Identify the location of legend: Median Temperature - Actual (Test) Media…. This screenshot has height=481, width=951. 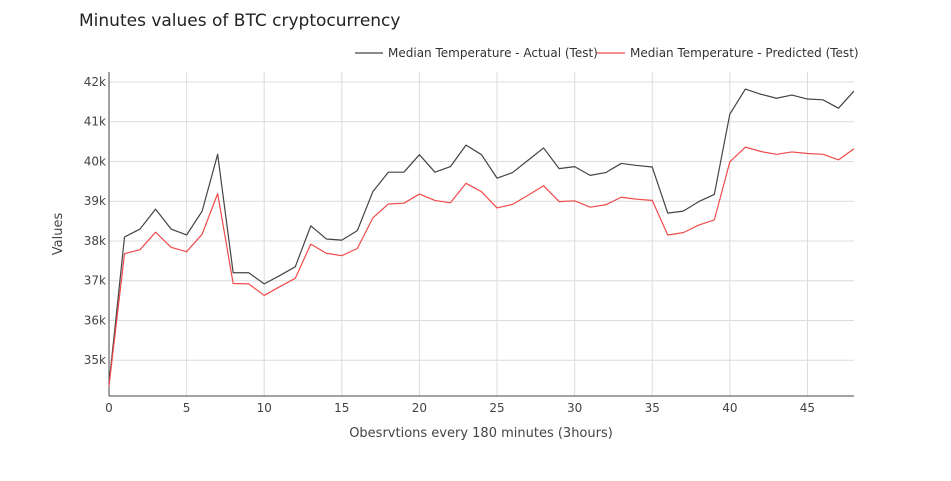
(607, 53).